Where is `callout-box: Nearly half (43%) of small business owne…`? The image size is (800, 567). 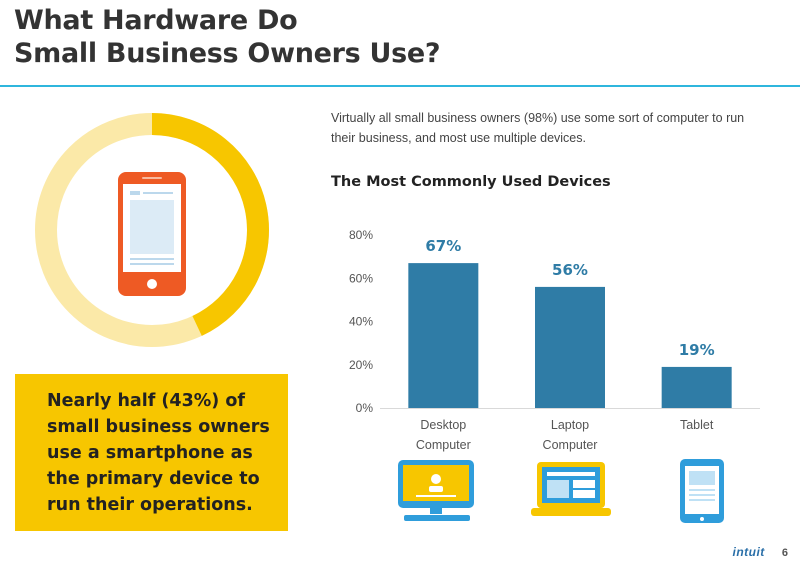 callout-box: Nearly half (43%) of small business owne… is located at coordinates (151, 452).